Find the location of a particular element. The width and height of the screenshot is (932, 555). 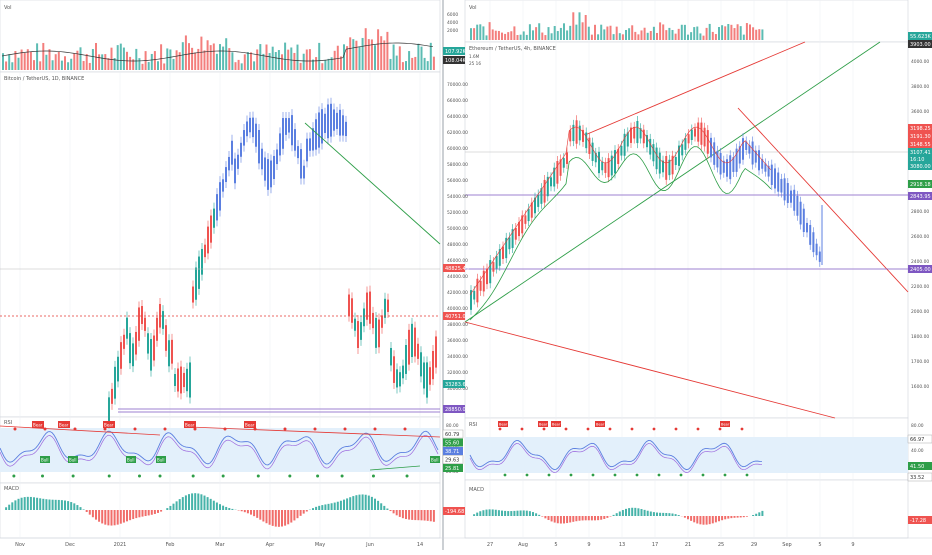

left-y-tick: 34000.00 is located at coordinates (457, 357).